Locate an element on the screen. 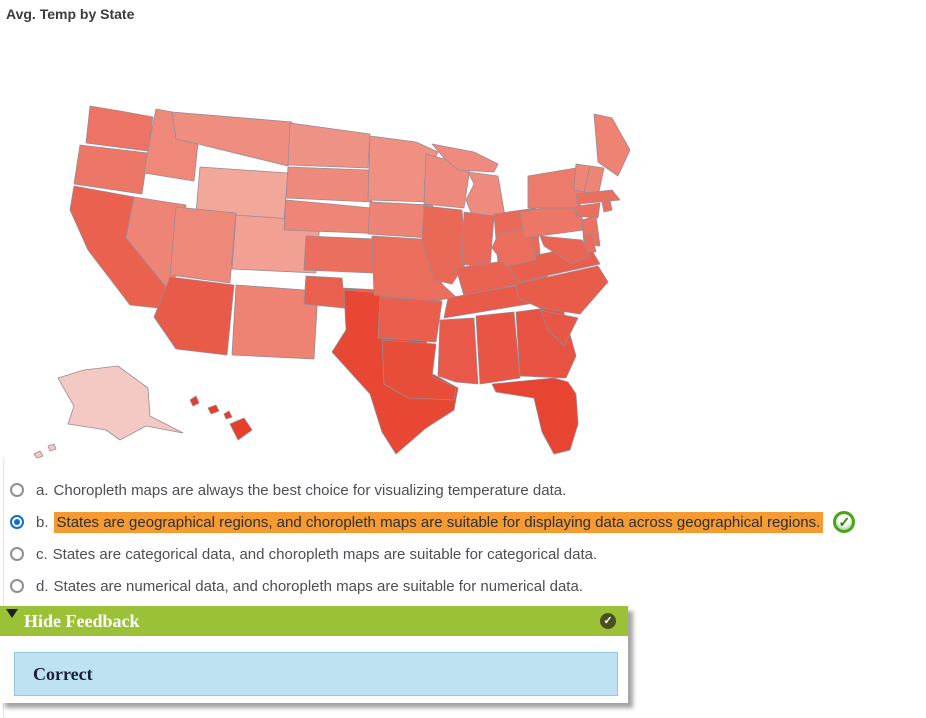  state-md is located at coordinates (565, 250).